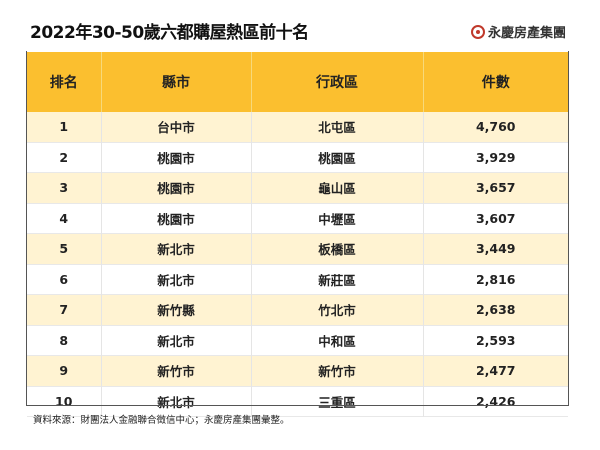  Describe the element at coordinates (495, 309) in the screenshot. I see `count-cell: 2,638` at that location.